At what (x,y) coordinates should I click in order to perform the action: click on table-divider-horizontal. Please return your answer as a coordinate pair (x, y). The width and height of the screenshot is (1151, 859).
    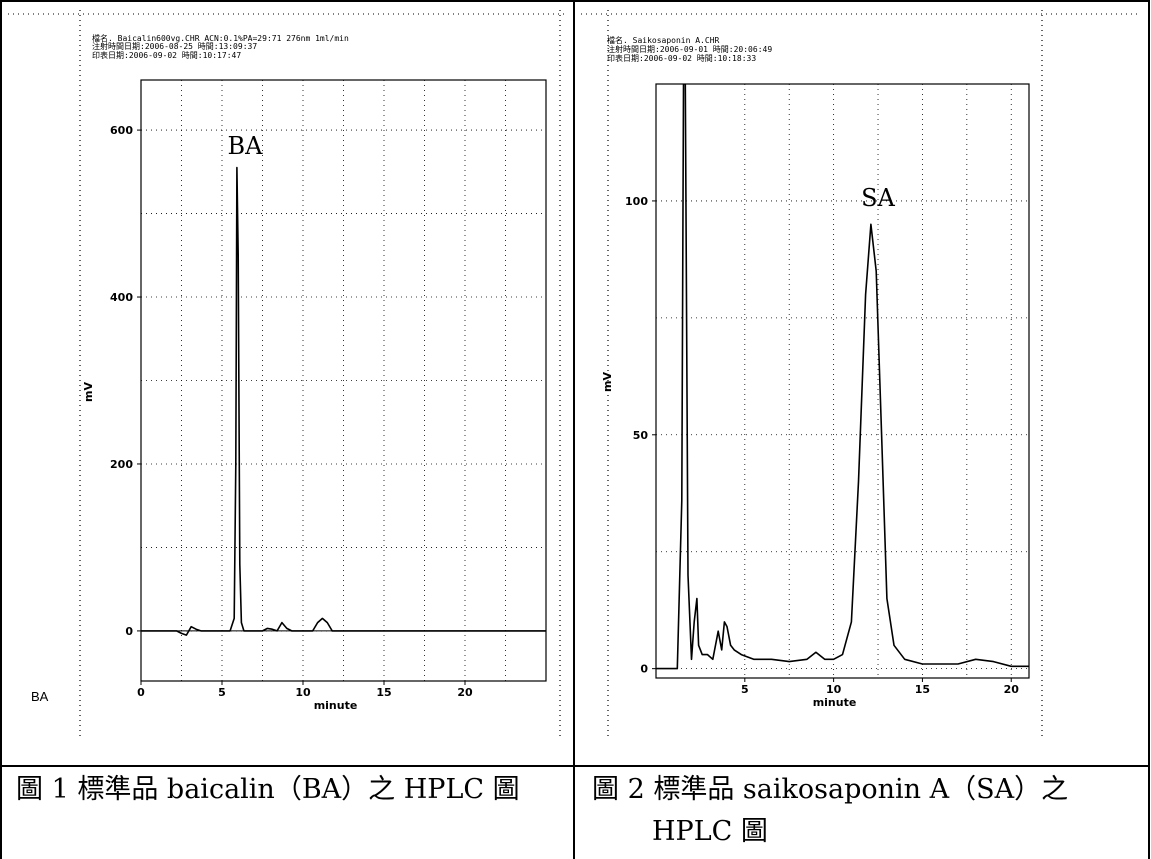
    Looking at the image, I should click on (575, 766).